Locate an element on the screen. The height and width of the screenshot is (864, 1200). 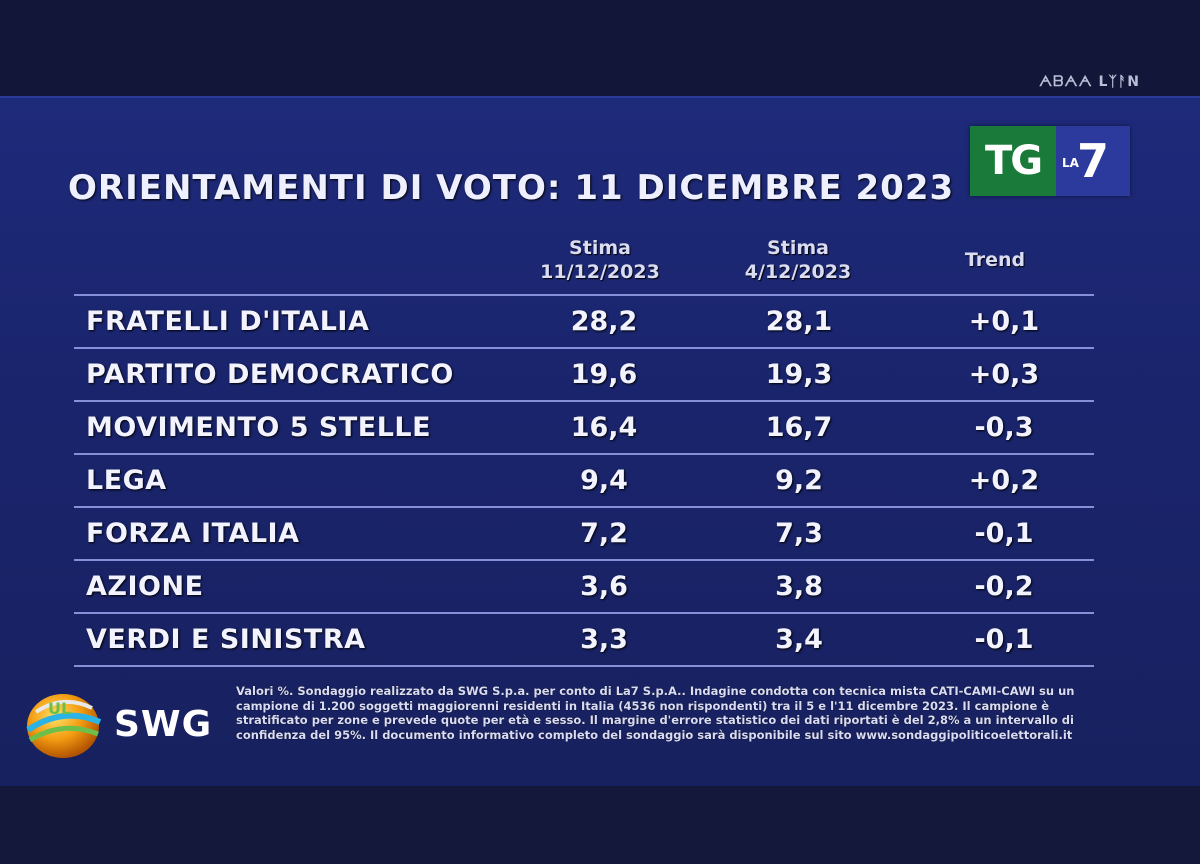
bottom-band is located at coordinates (600, 825).